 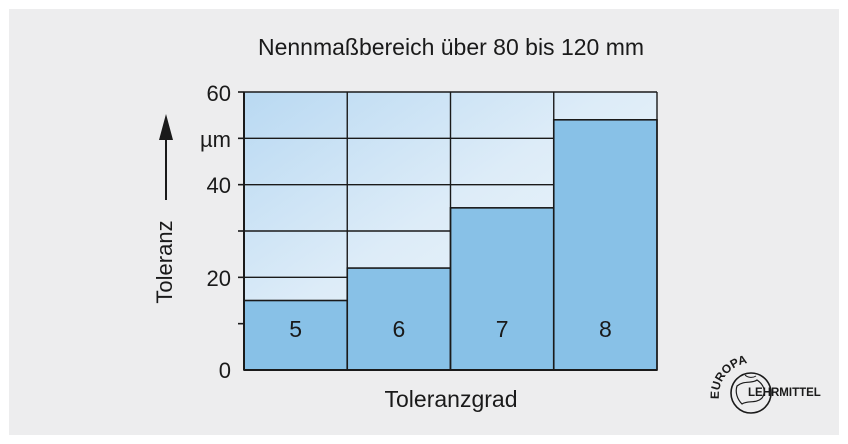 What do you see at coordinates (241, 208) in the screenshot?
I see `y-axis-ticks` at bounding box center [241, 208].